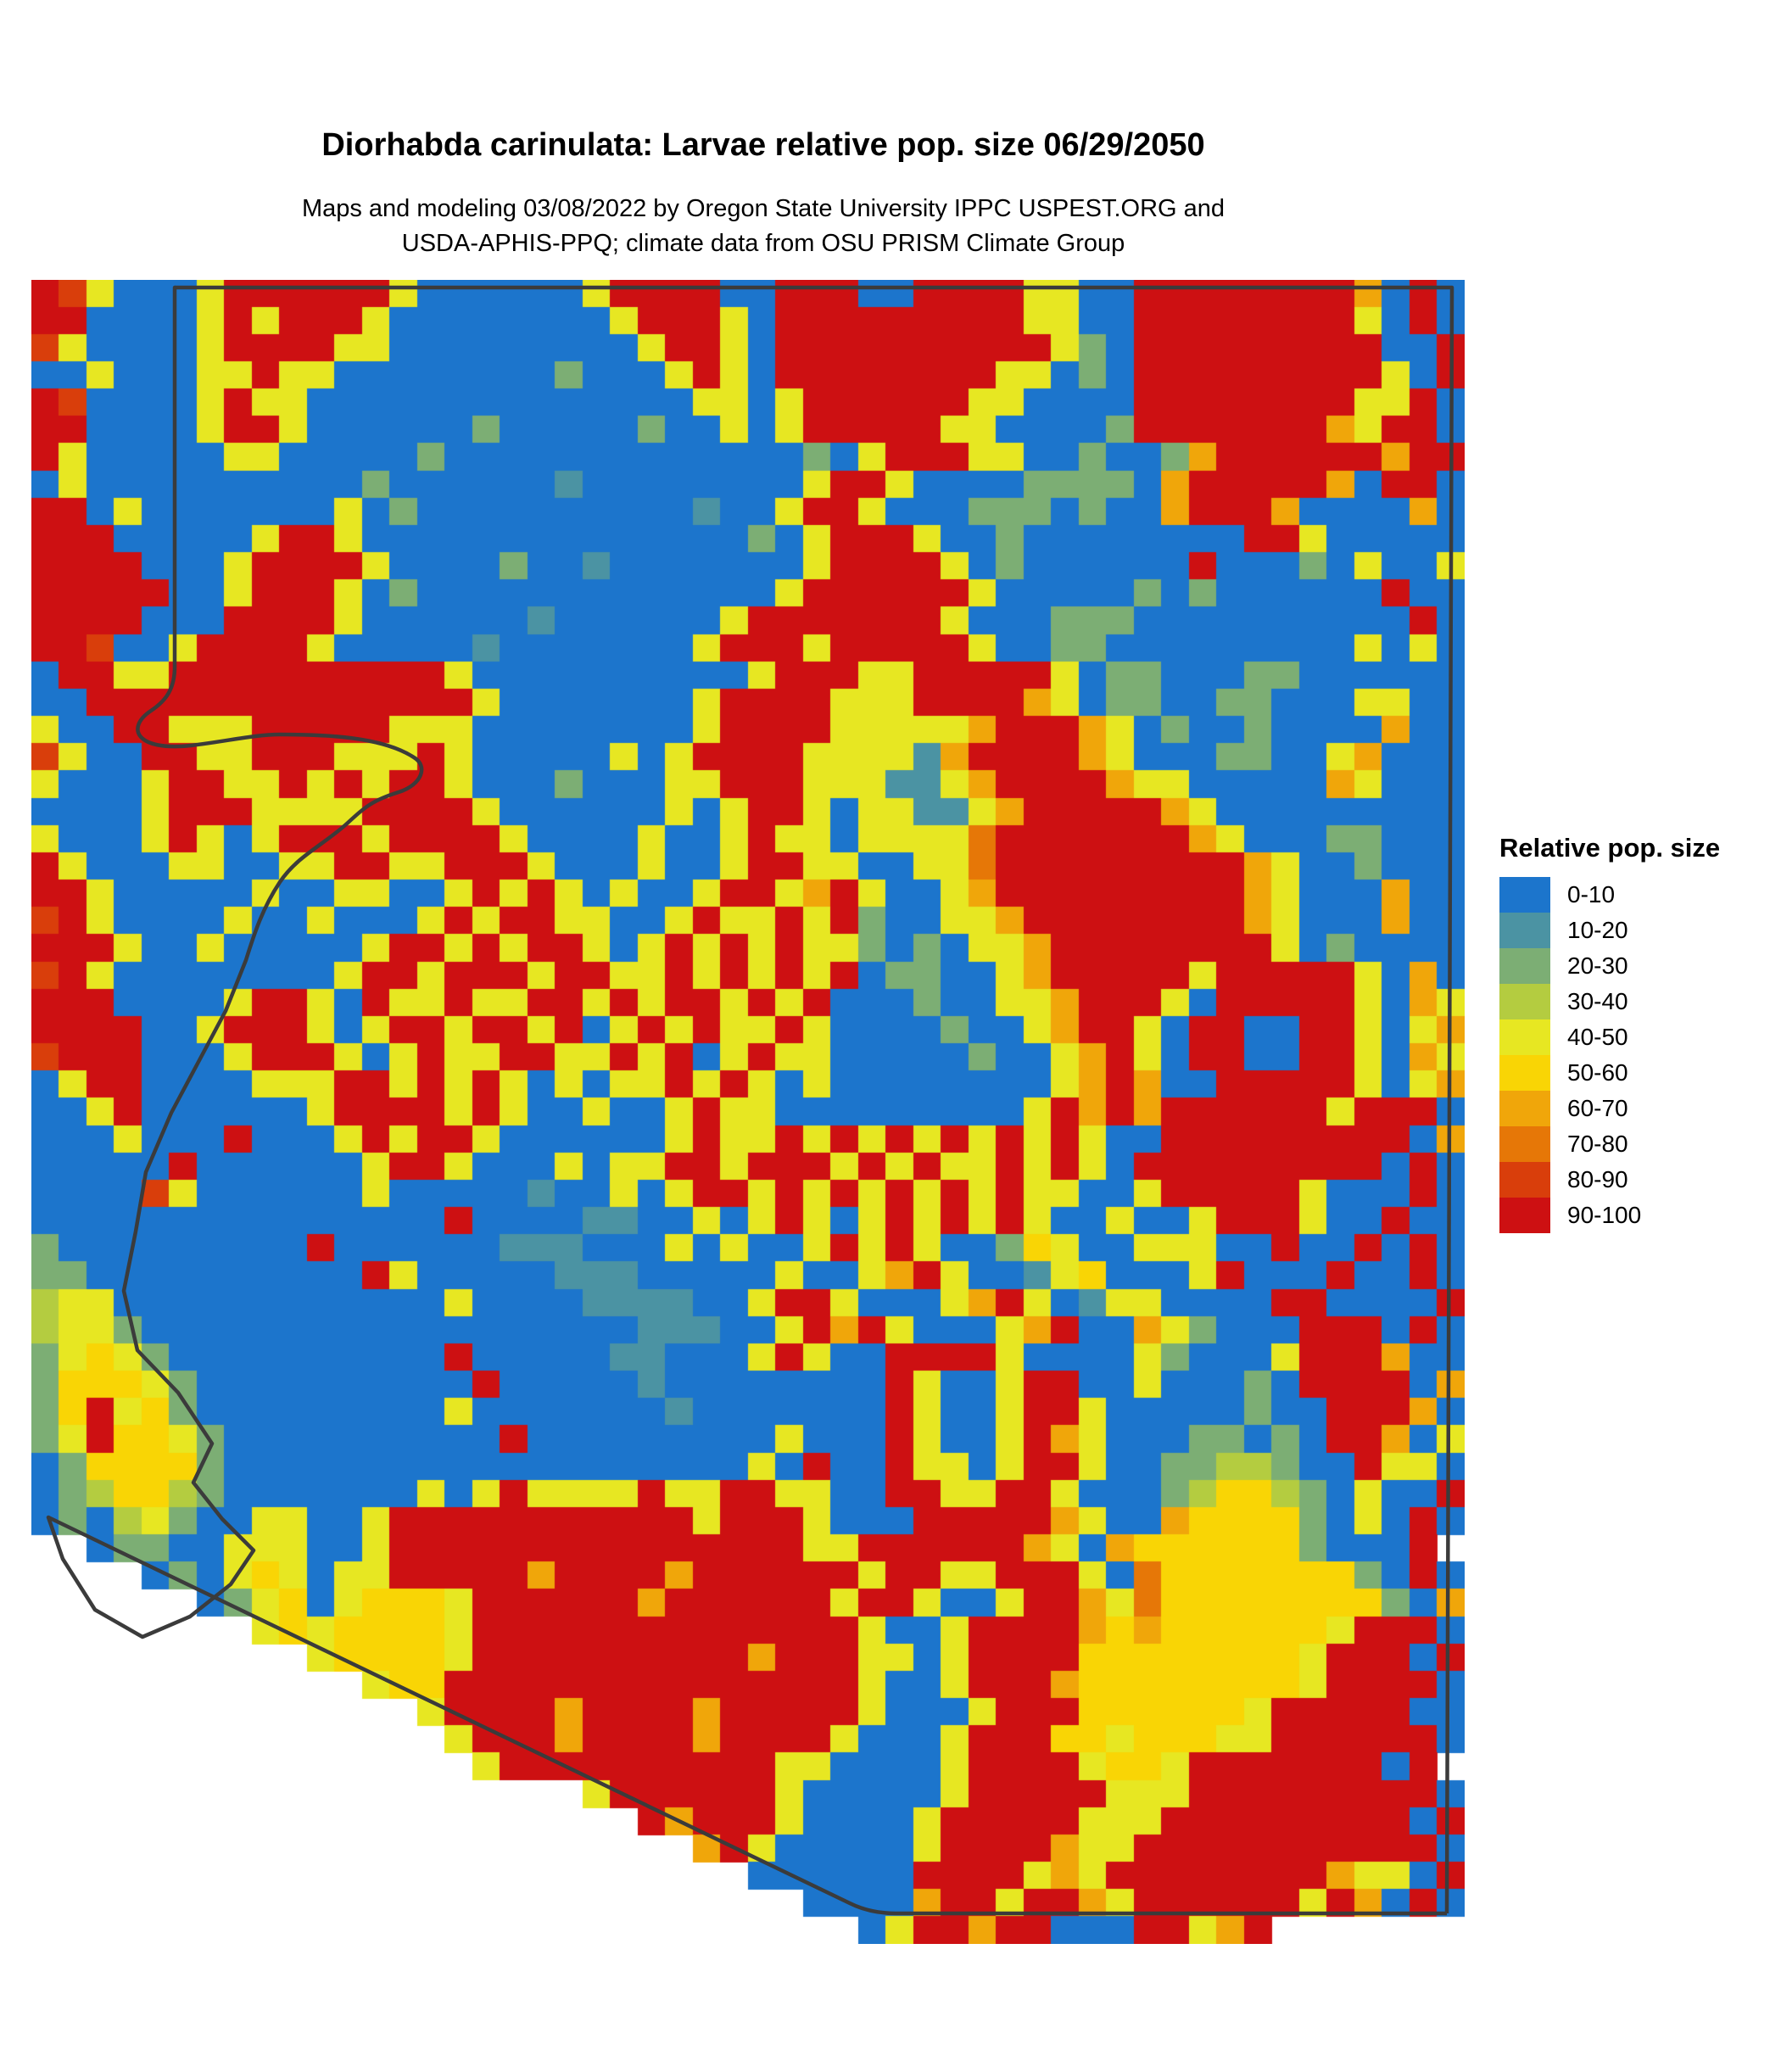 Image resolution: width=1781 pixels, height=2072 pixels. What do you see at coordinates (1597, 965) in the screenshot?
I see `legend-label: 20-30` at bounding box center [1597, 965].